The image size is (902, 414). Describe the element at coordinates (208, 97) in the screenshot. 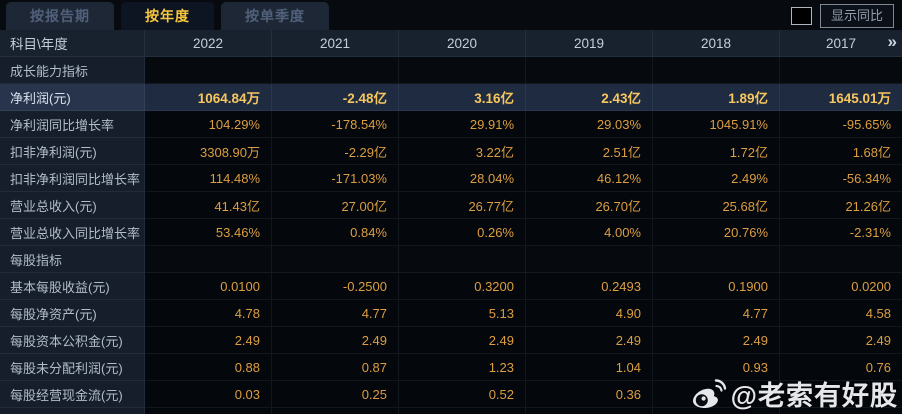

I see `cell-value: 1064.84万` at that location.